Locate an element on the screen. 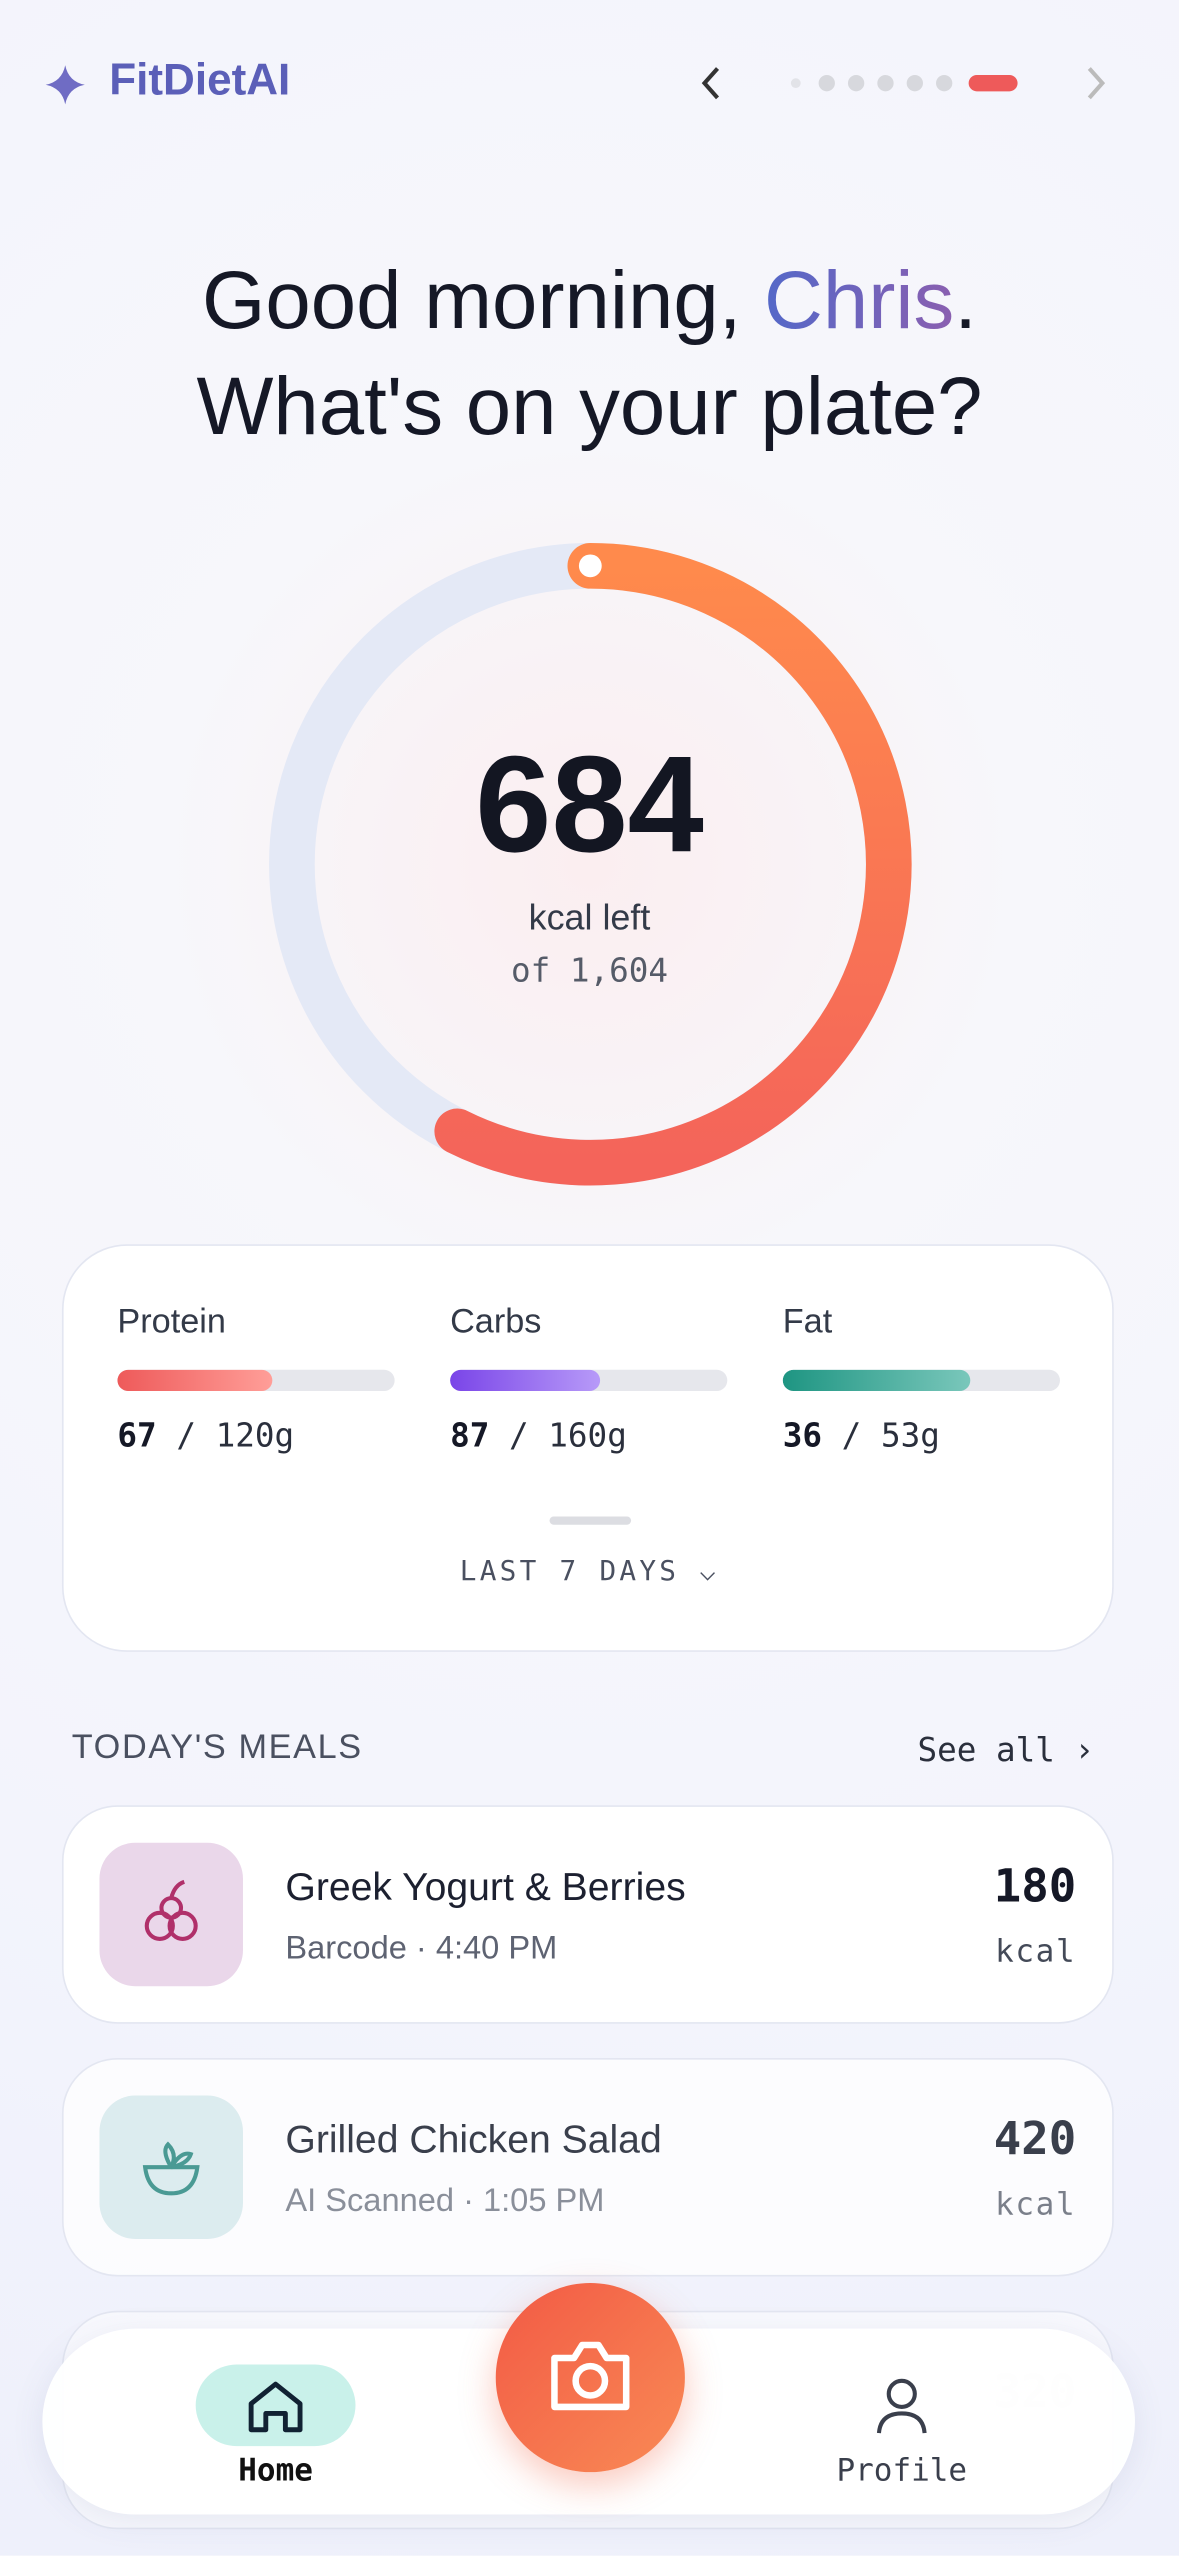 Image resolution: width=1179 pixels, height=2556 pixels. next-button is located at coordinates (1096, 83).